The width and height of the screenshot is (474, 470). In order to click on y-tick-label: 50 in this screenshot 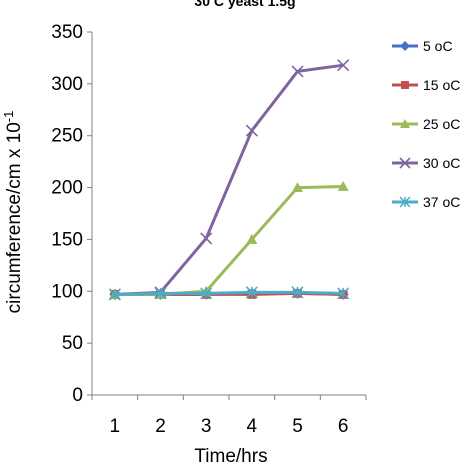, I will do `click(72, 343)`.